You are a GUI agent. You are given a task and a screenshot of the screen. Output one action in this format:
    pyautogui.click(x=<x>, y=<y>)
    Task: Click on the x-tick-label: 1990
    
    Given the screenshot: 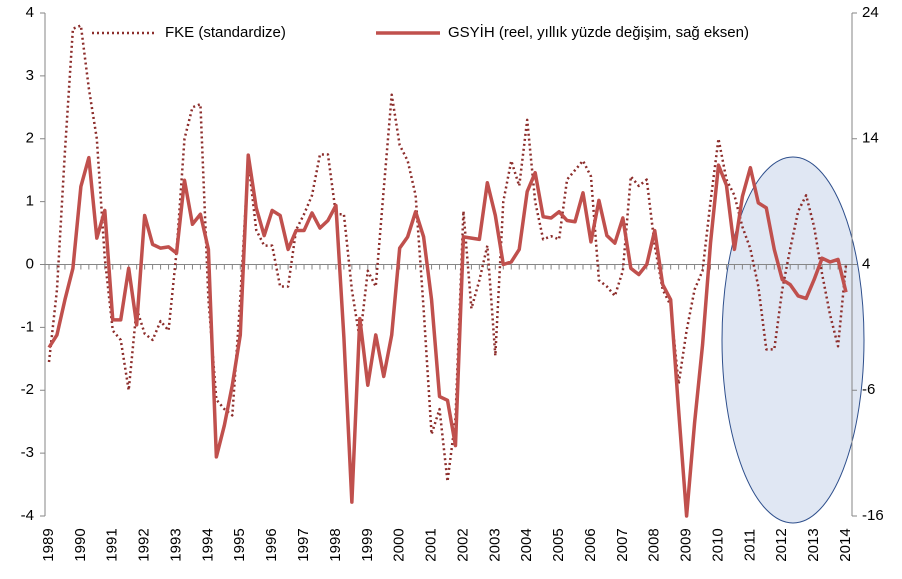 What is the action you would take?
    pyautogui.click(x=80, y=544)
    